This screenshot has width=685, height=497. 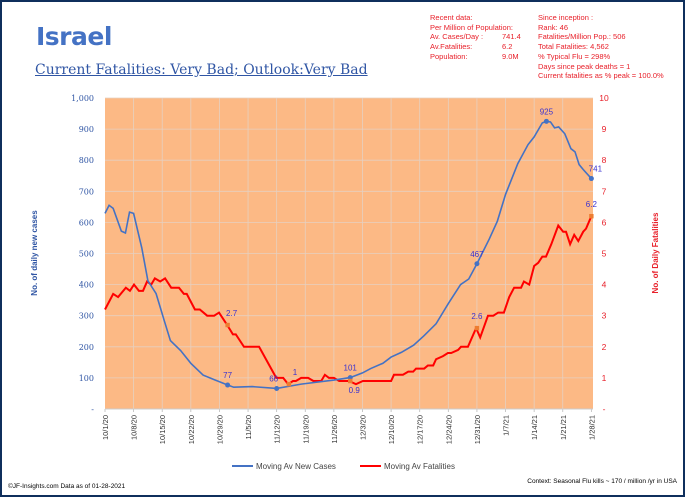 I want to click on y2-tick-label: 9, so click(x=604, y=129).